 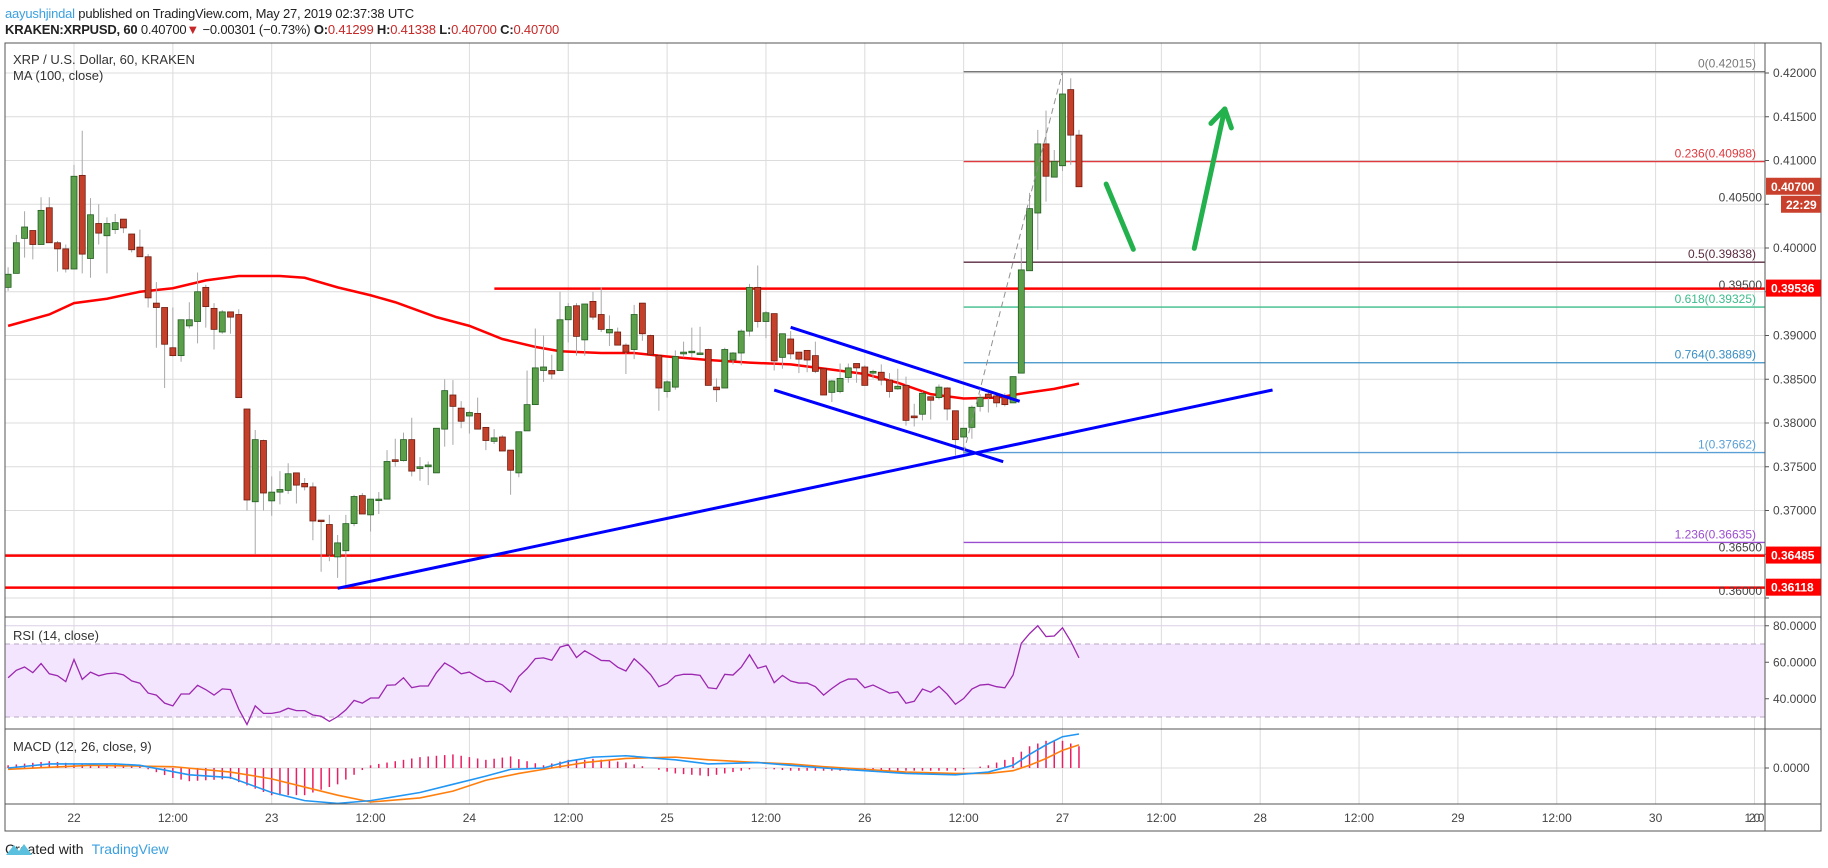 I want to click on price-tick-label: 0.41000, so click(x=1795, y=161).